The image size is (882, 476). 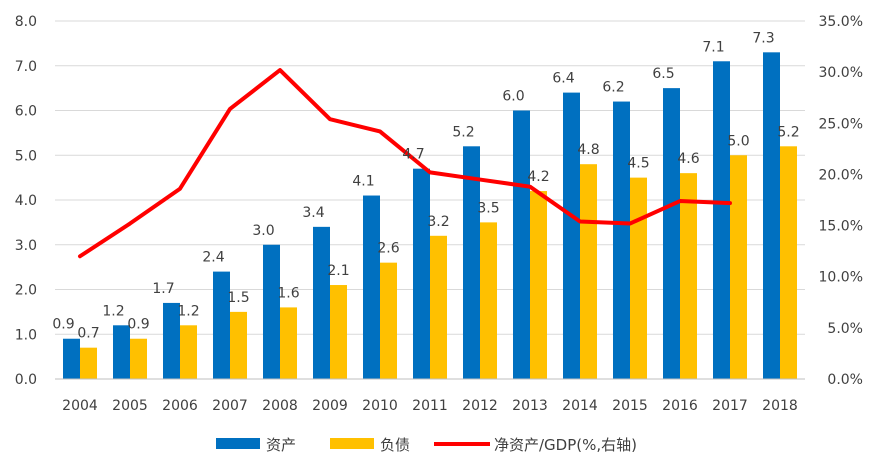 What do you see at coordinates (530, 406) in the screenshot?
I see `x-tick-label: 2013` at bounding box center [530, 406].